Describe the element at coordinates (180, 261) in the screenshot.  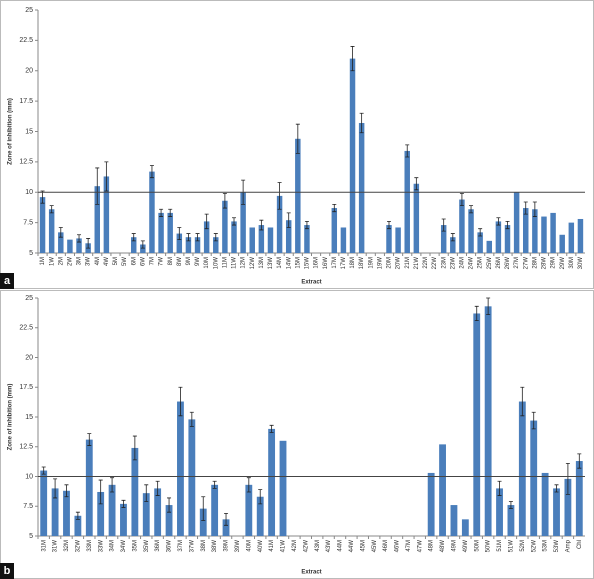
I see `x-tick-label: 8W` at that location.